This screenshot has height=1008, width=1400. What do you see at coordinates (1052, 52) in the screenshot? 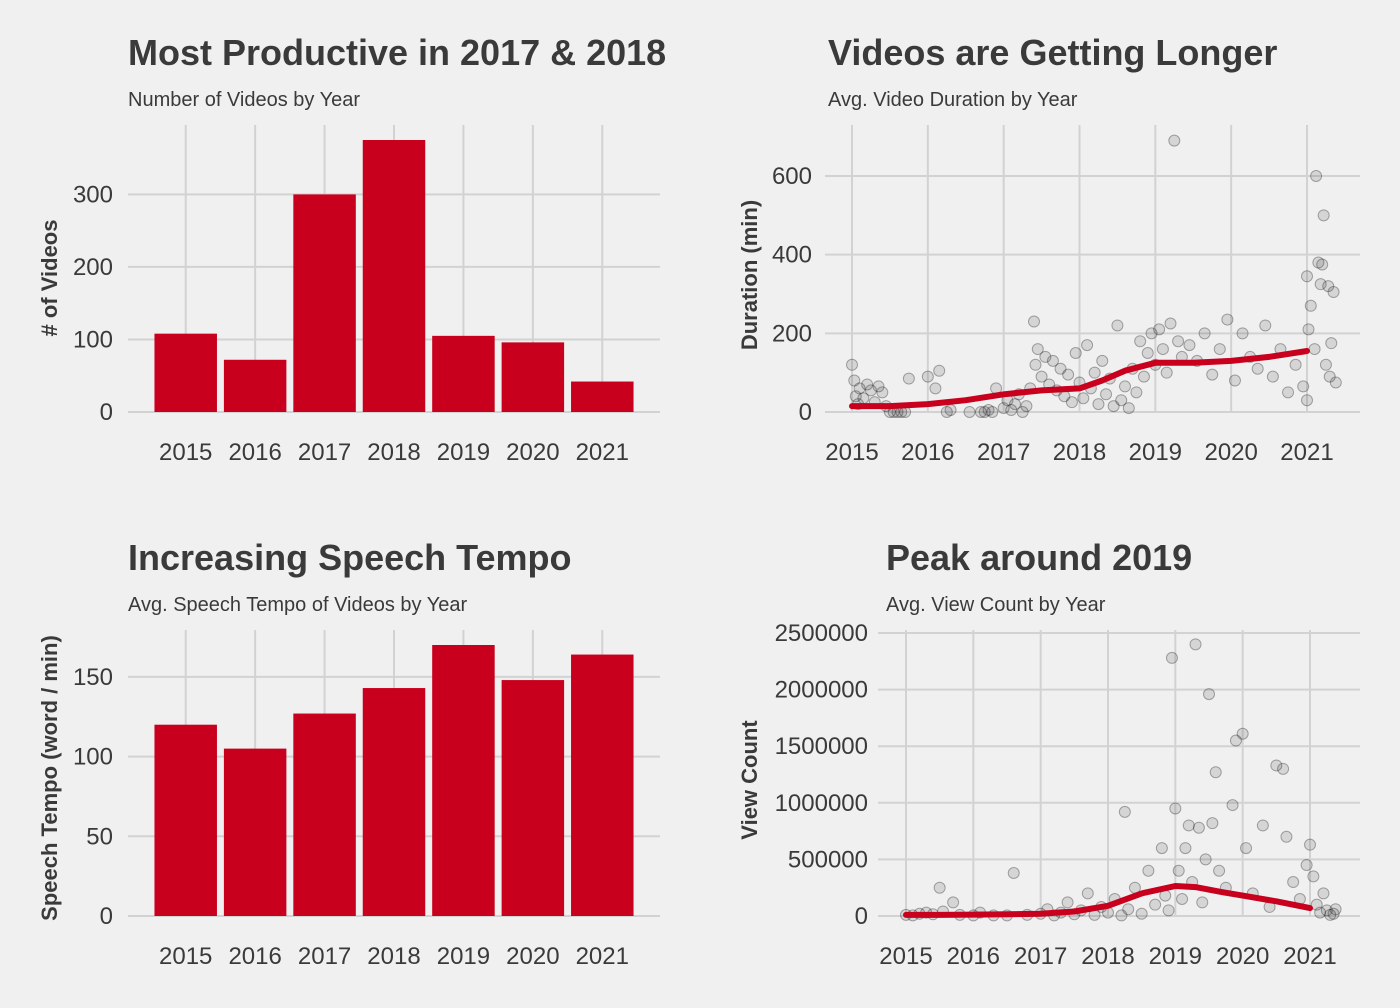
I see `chart-title: Videos are Getting Longer` at bounding box center [1052, 52].